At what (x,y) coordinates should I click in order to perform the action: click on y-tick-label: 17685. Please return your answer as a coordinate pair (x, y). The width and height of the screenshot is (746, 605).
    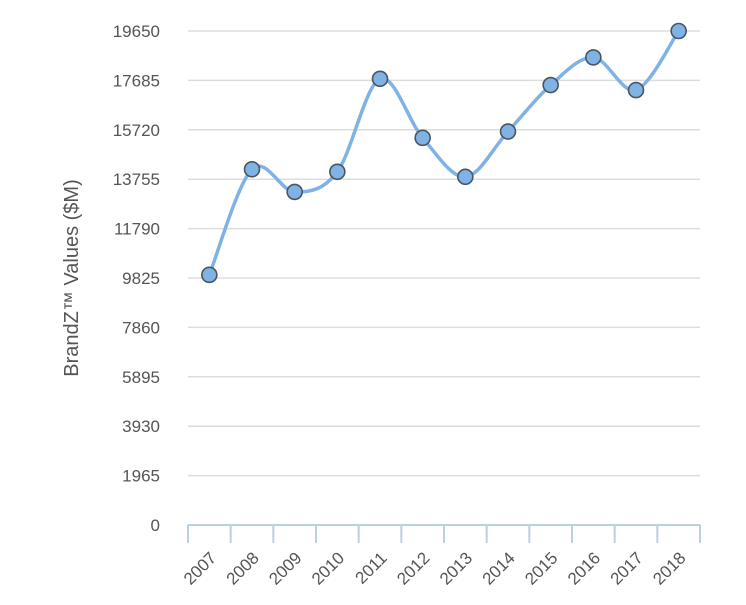
    Looking at the image, I should click on (136, 80).